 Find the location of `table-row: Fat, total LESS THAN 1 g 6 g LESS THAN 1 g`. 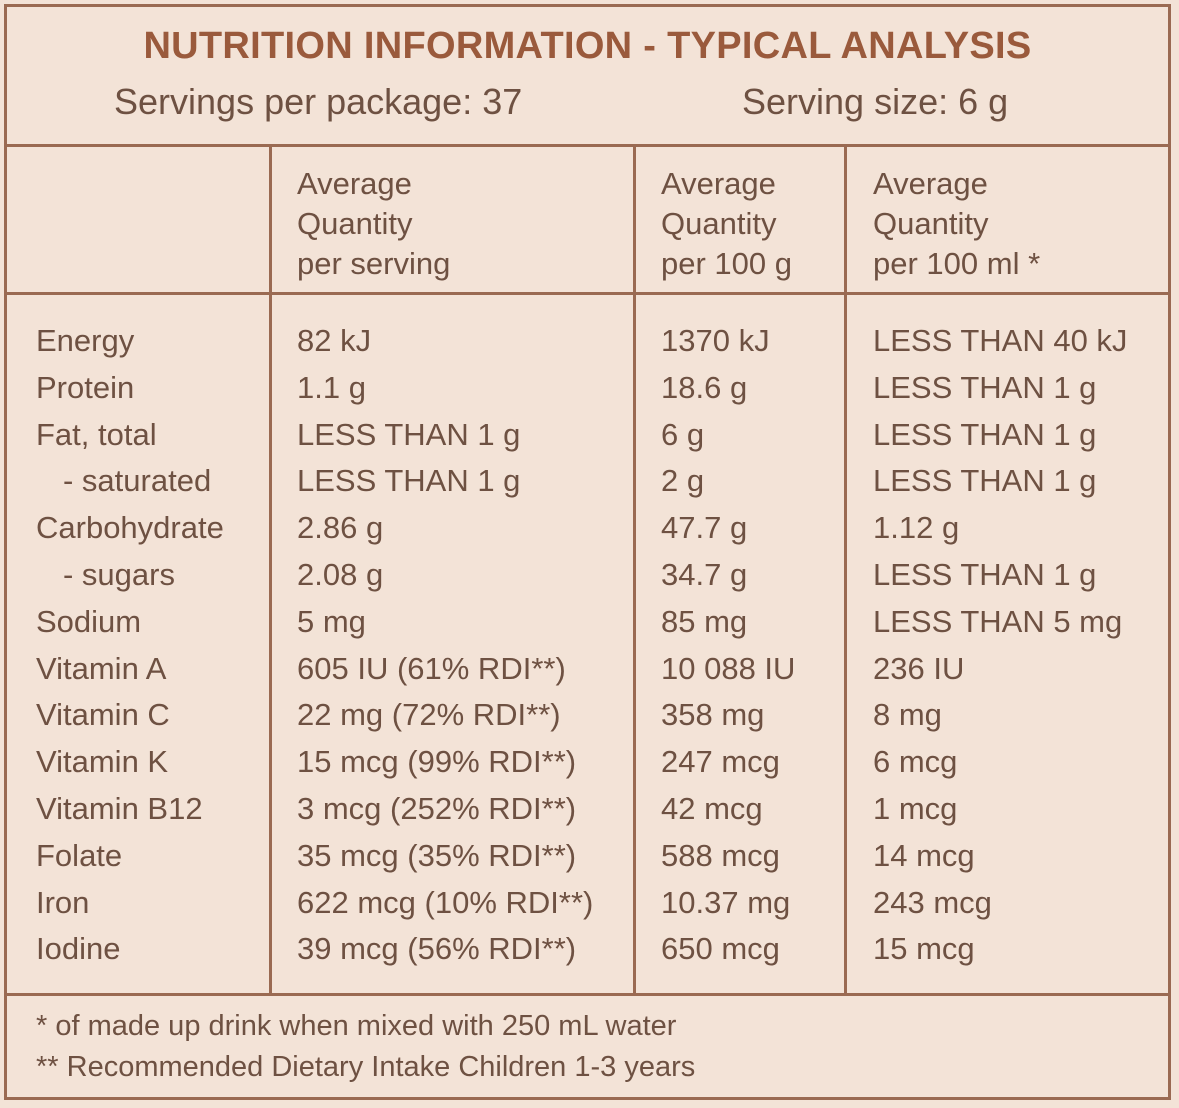

table-row: Fat, total LESS THAN 1 g 6 g LESS THAN 1 g is located at coordinates (587, 434).